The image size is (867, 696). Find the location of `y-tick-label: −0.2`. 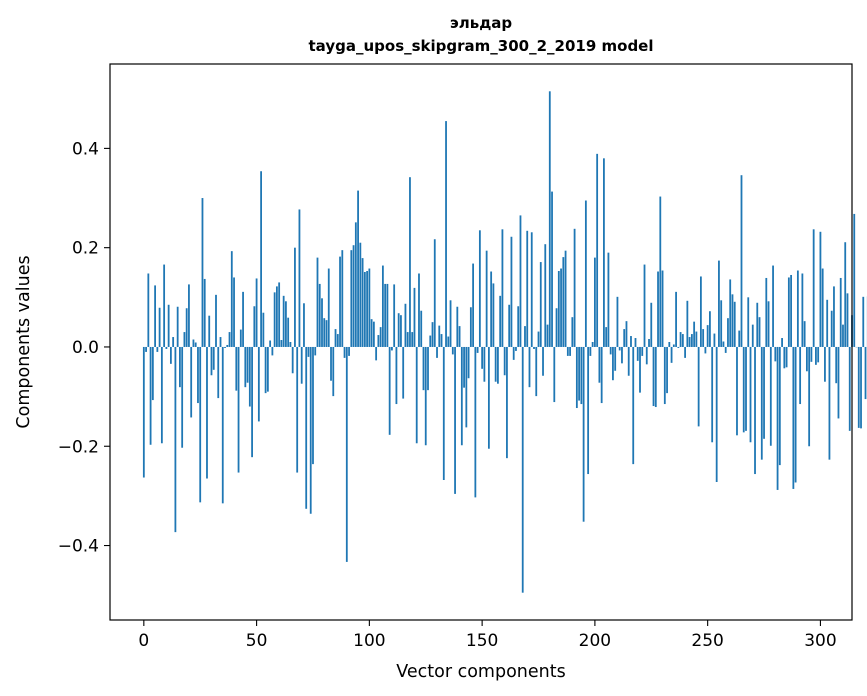

y-tick-label: −0.2 is located at coordinates (78, 447).